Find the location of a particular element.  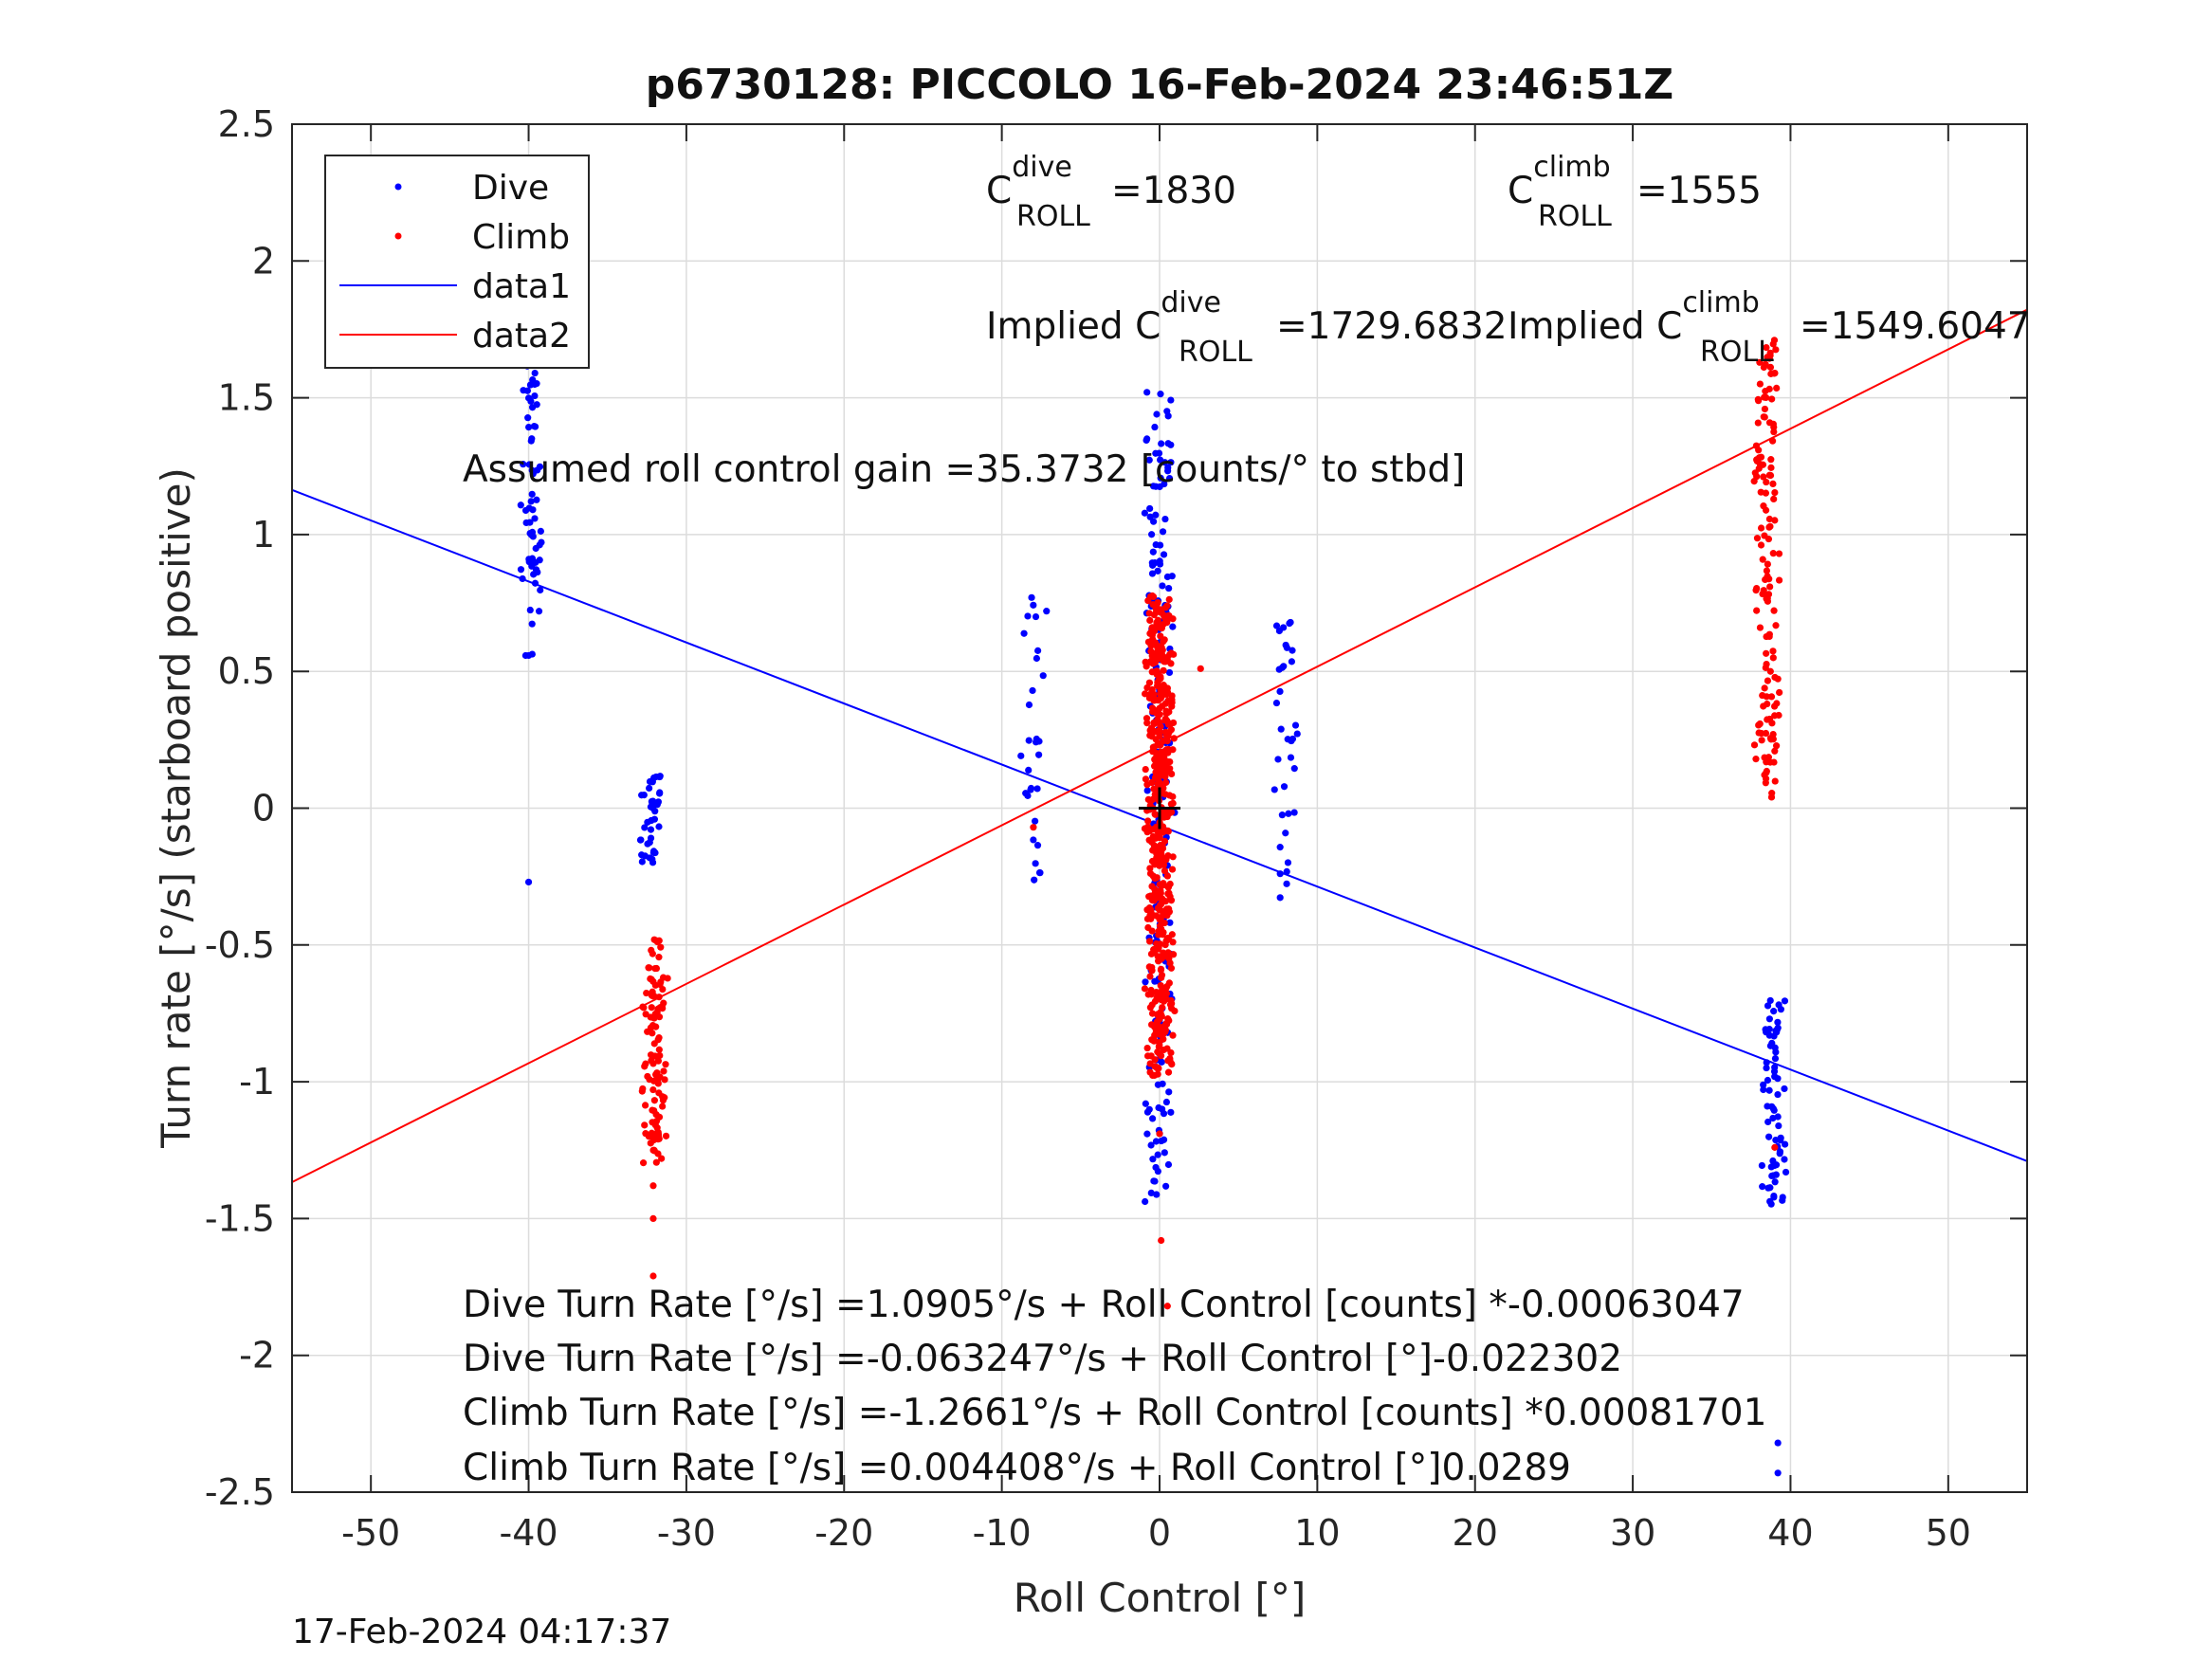

x-tick-label: 30 is located at coordinates (1632, 1533).